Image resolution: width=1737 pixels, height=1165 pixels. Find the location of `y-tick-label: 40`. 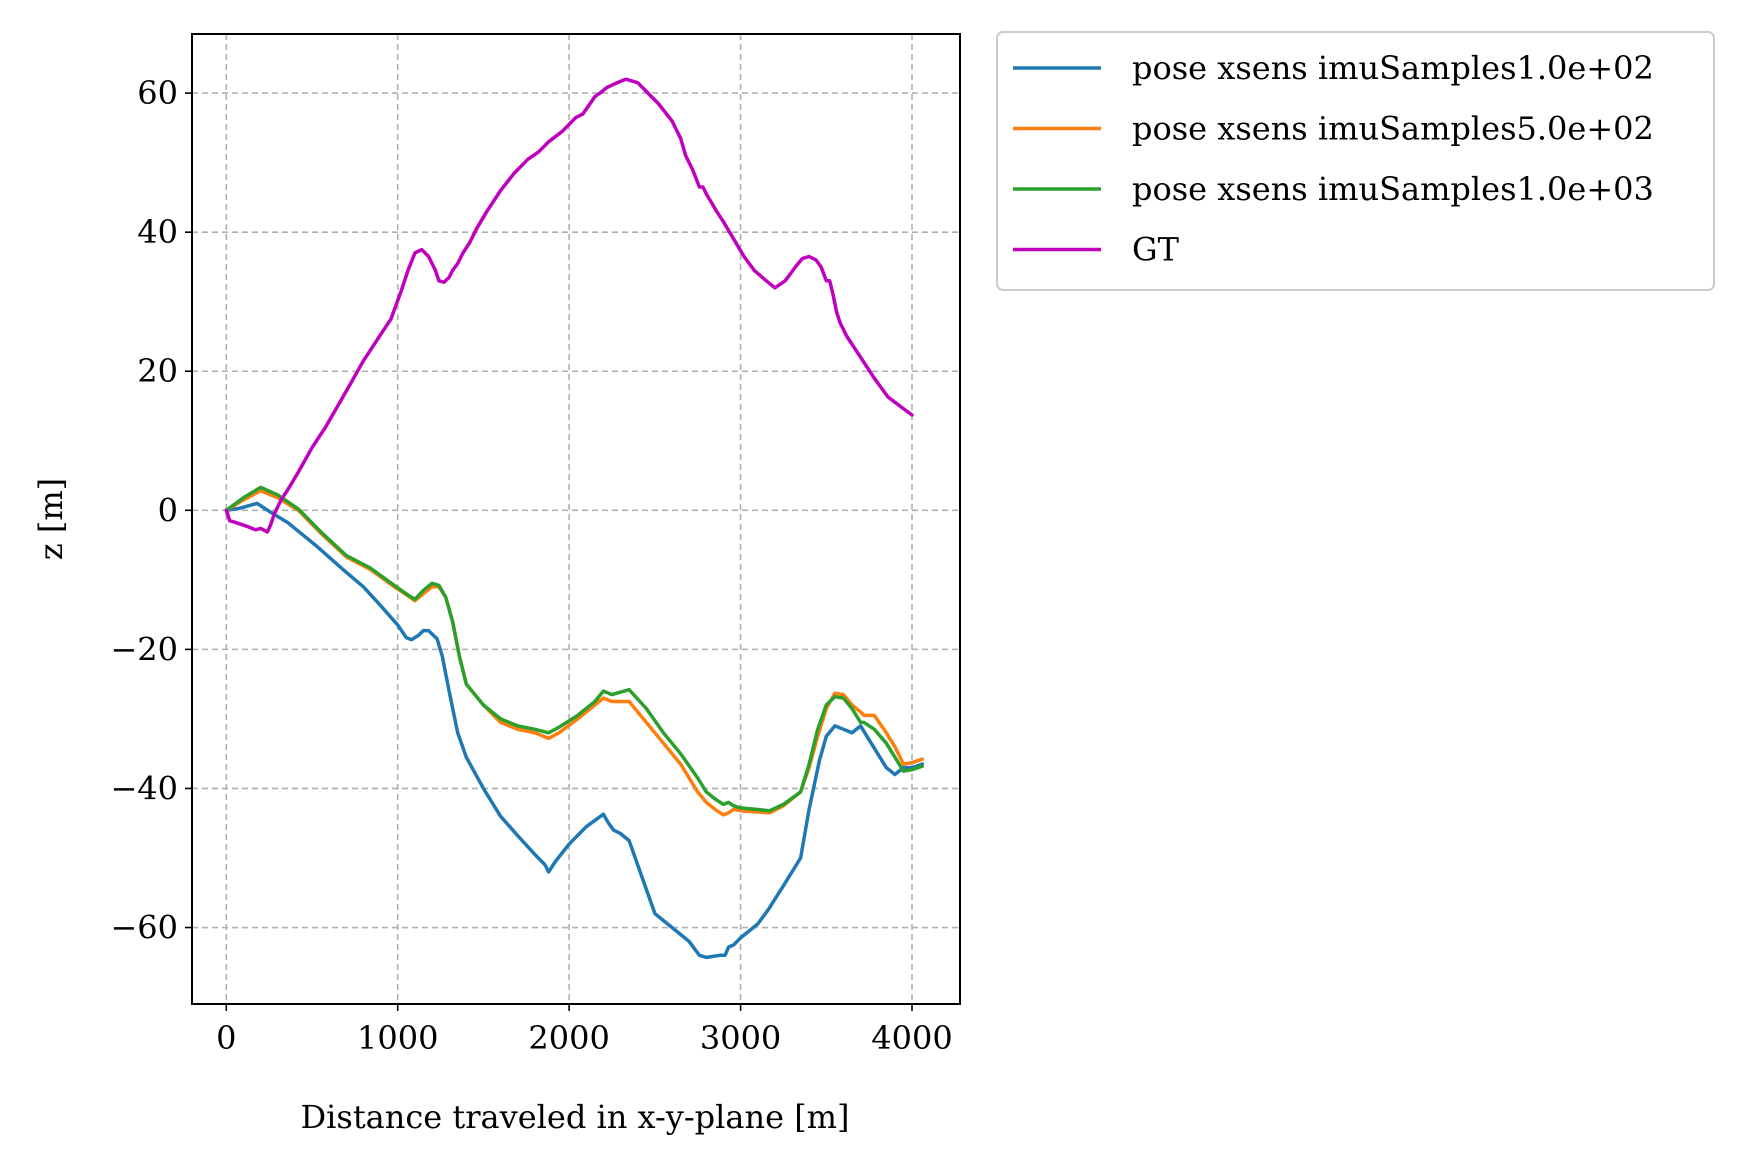

y-tick-label: 40 is located at coordinates (157, 232).